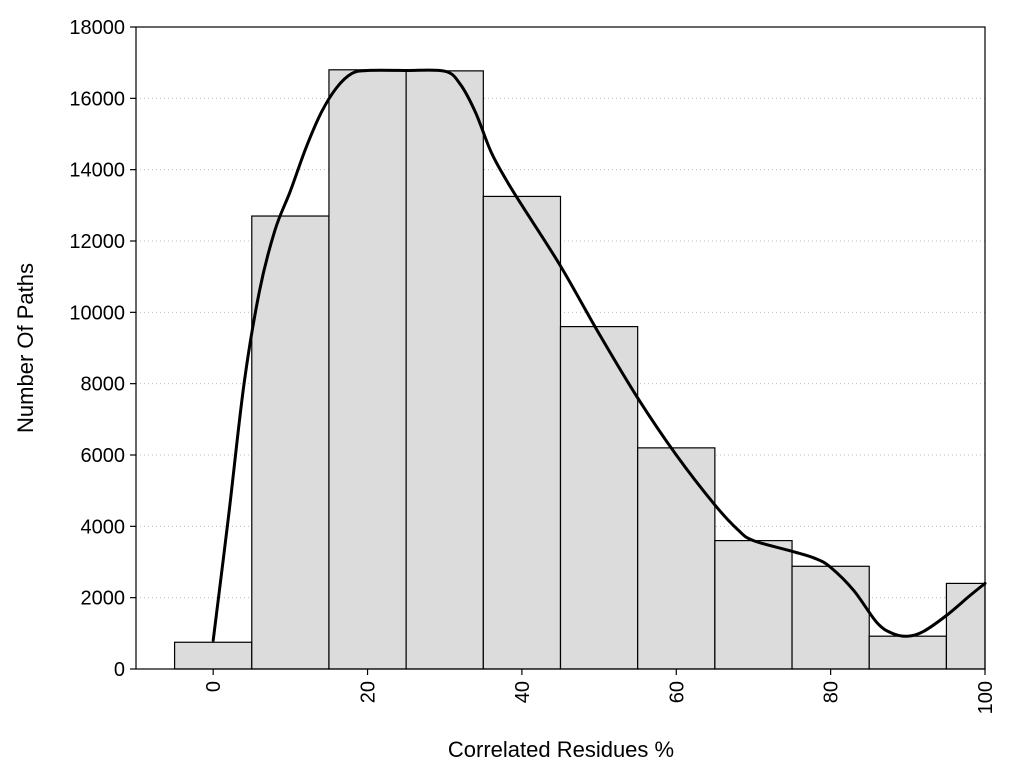 The width and height of the screenshot is (1024, 773). What do you see at coordinates (103, 527) in the screenshot?
I see `y-tick-label: 4000` at bounding box center [103, 527].